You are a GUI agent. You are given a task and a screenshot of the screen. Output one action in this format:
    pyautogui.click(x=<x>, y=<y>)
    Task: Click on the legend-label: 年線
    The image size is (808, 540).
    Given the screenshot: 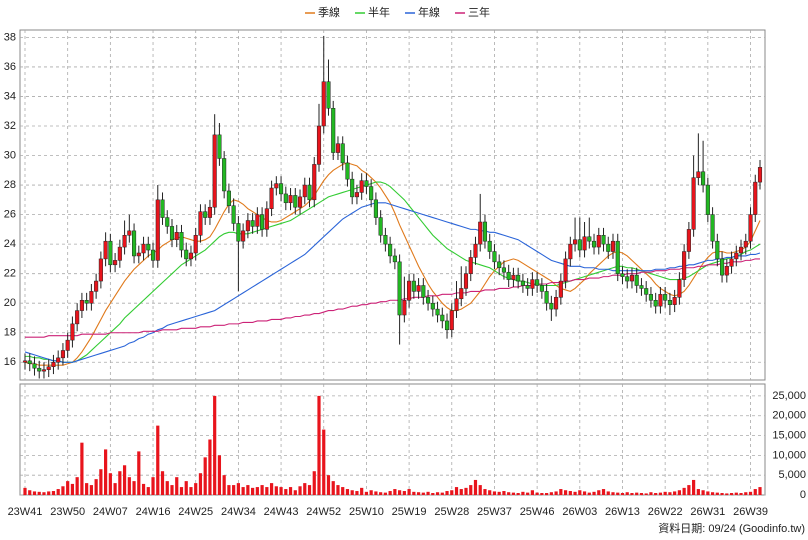 What is the action you would take?
    pyautogui.click(x=429, y=12)
    